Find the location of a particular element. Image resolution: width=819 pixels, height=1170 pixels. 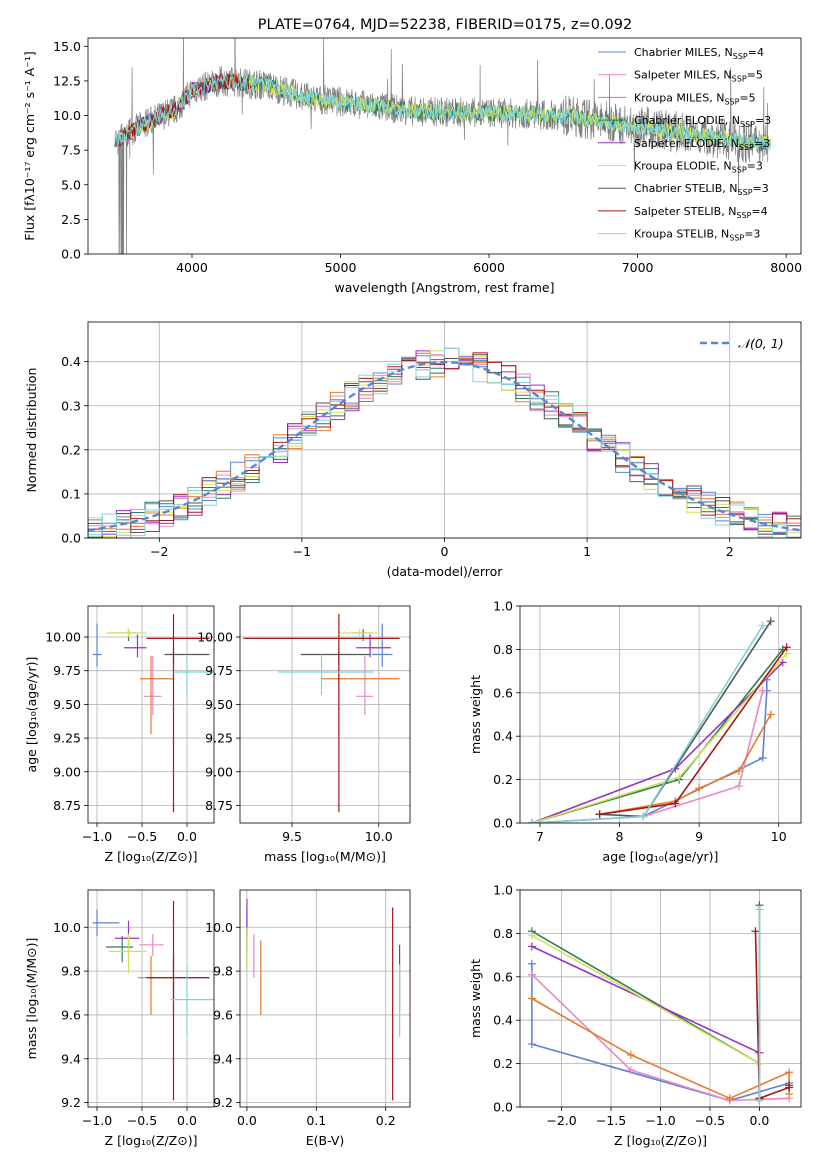

legend-label: Chabrier MILES, N is located at coordinates (683, 52).